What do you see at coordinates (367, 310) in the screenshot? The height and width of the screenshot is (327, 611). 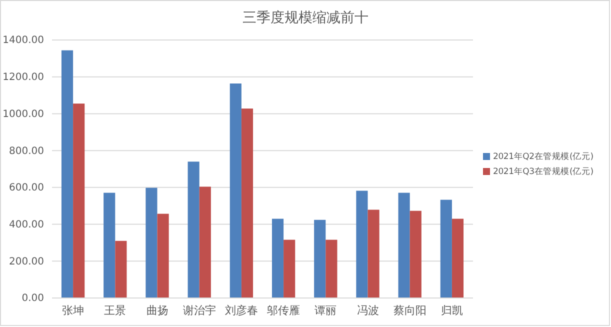 I see `x-tick-label: 冯波` at bounding box center [367, 310].